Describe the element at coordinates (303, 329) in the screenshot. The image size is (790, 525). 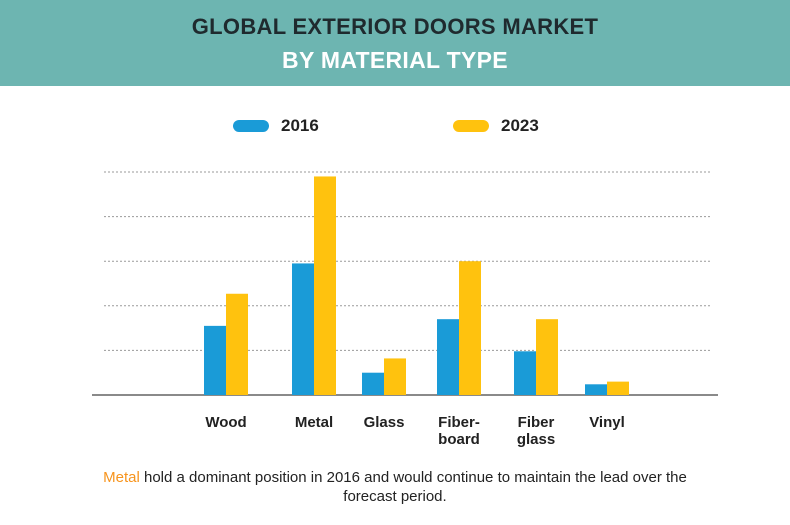
I see `bar-2016-metal` at that location.